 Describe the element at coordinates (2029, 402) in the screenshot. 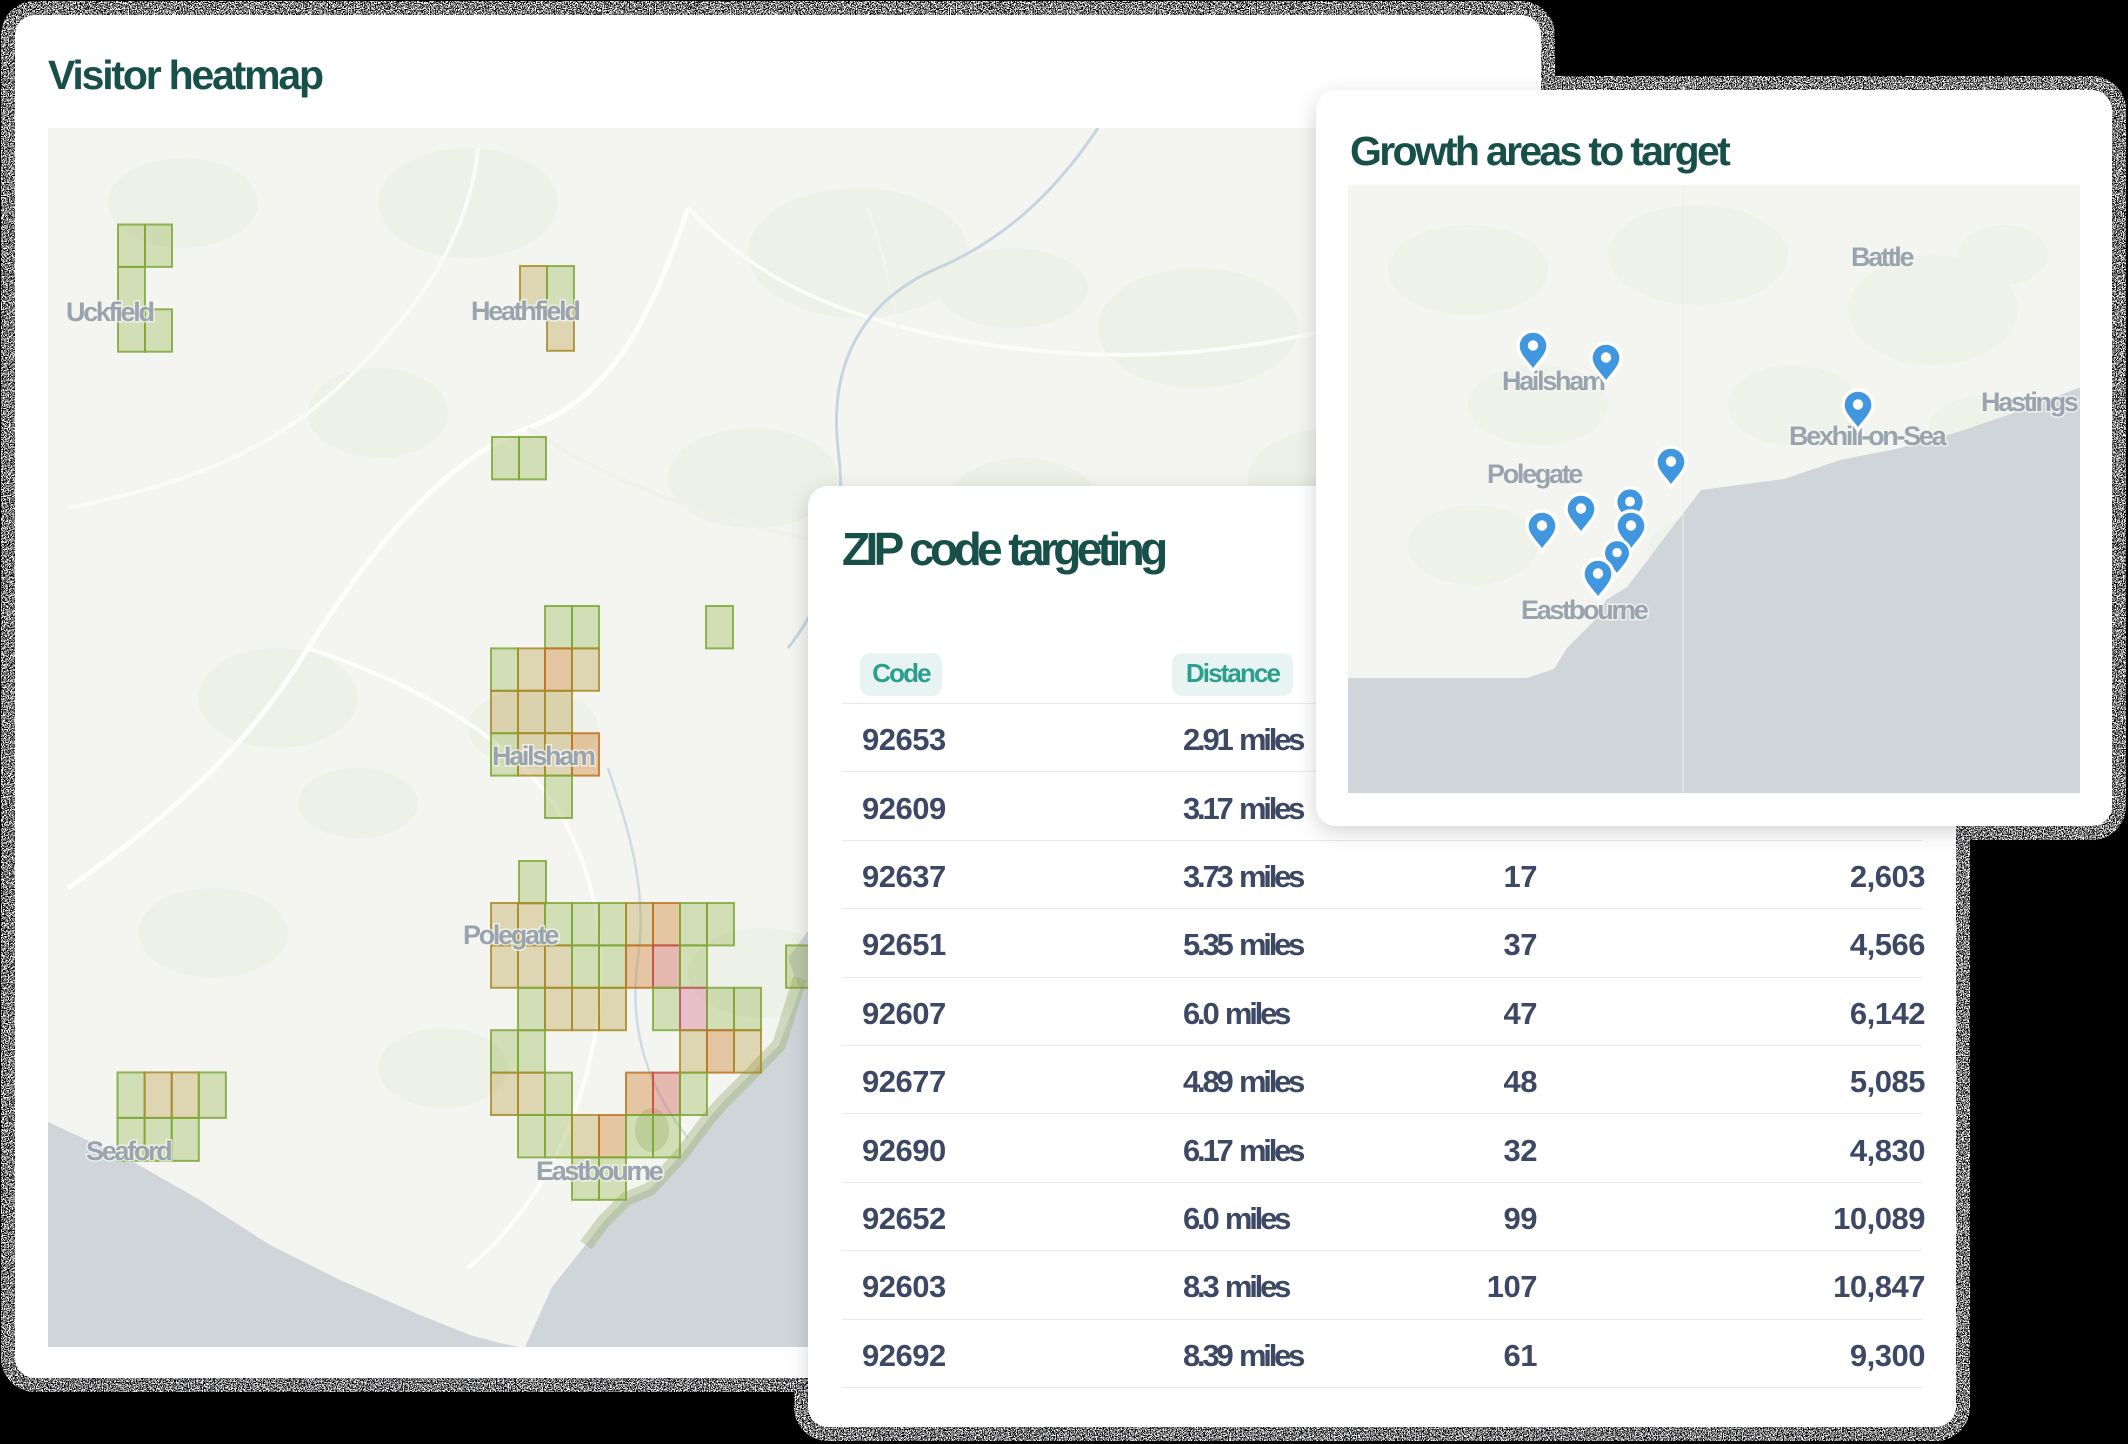

I see `svg-text: Hastings` at that location.